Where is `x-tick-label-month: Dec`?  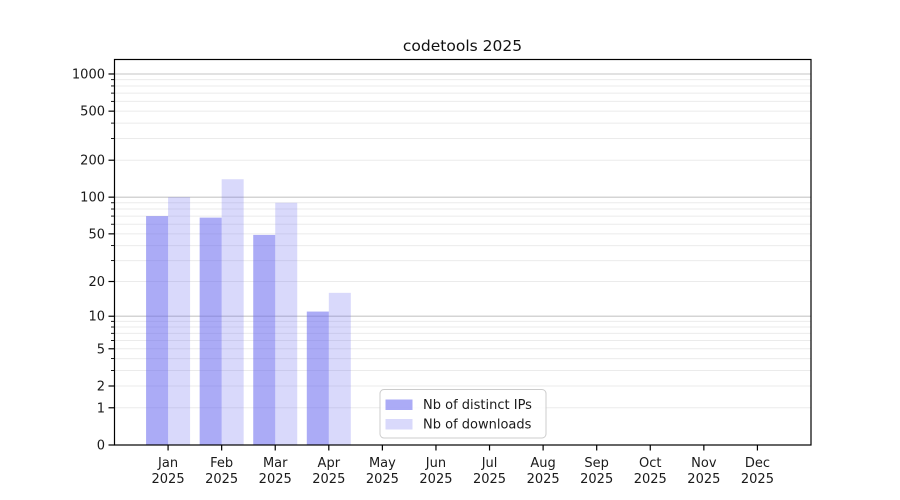
x-tick-label-month: Dec is located at coordinates (757, 463).